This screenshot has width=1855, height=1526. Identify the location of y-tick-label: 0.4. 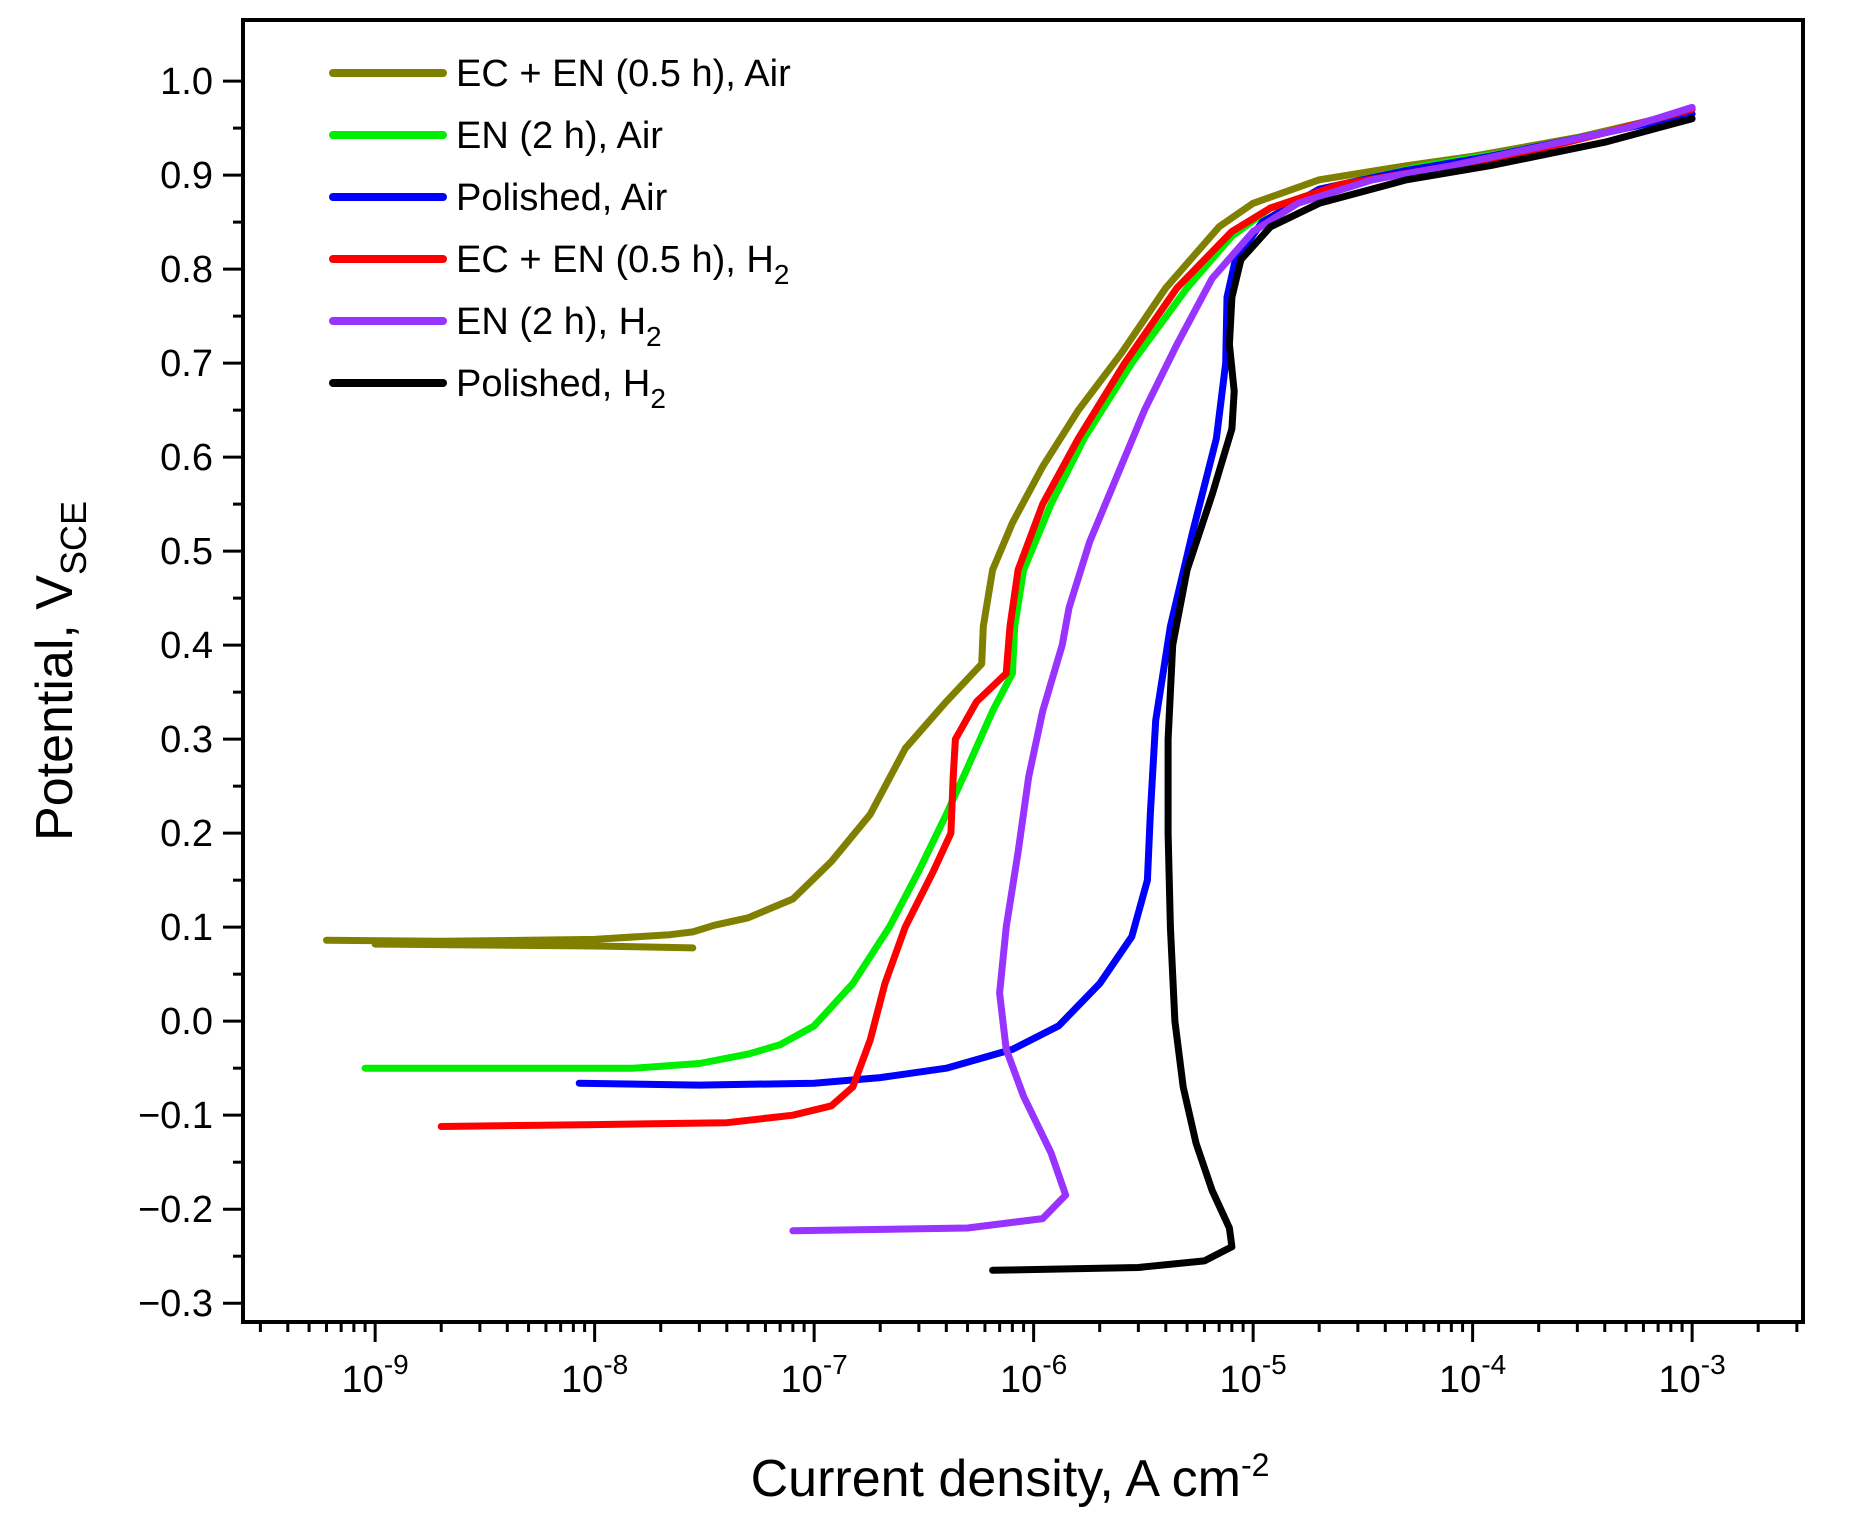
(186, 646).